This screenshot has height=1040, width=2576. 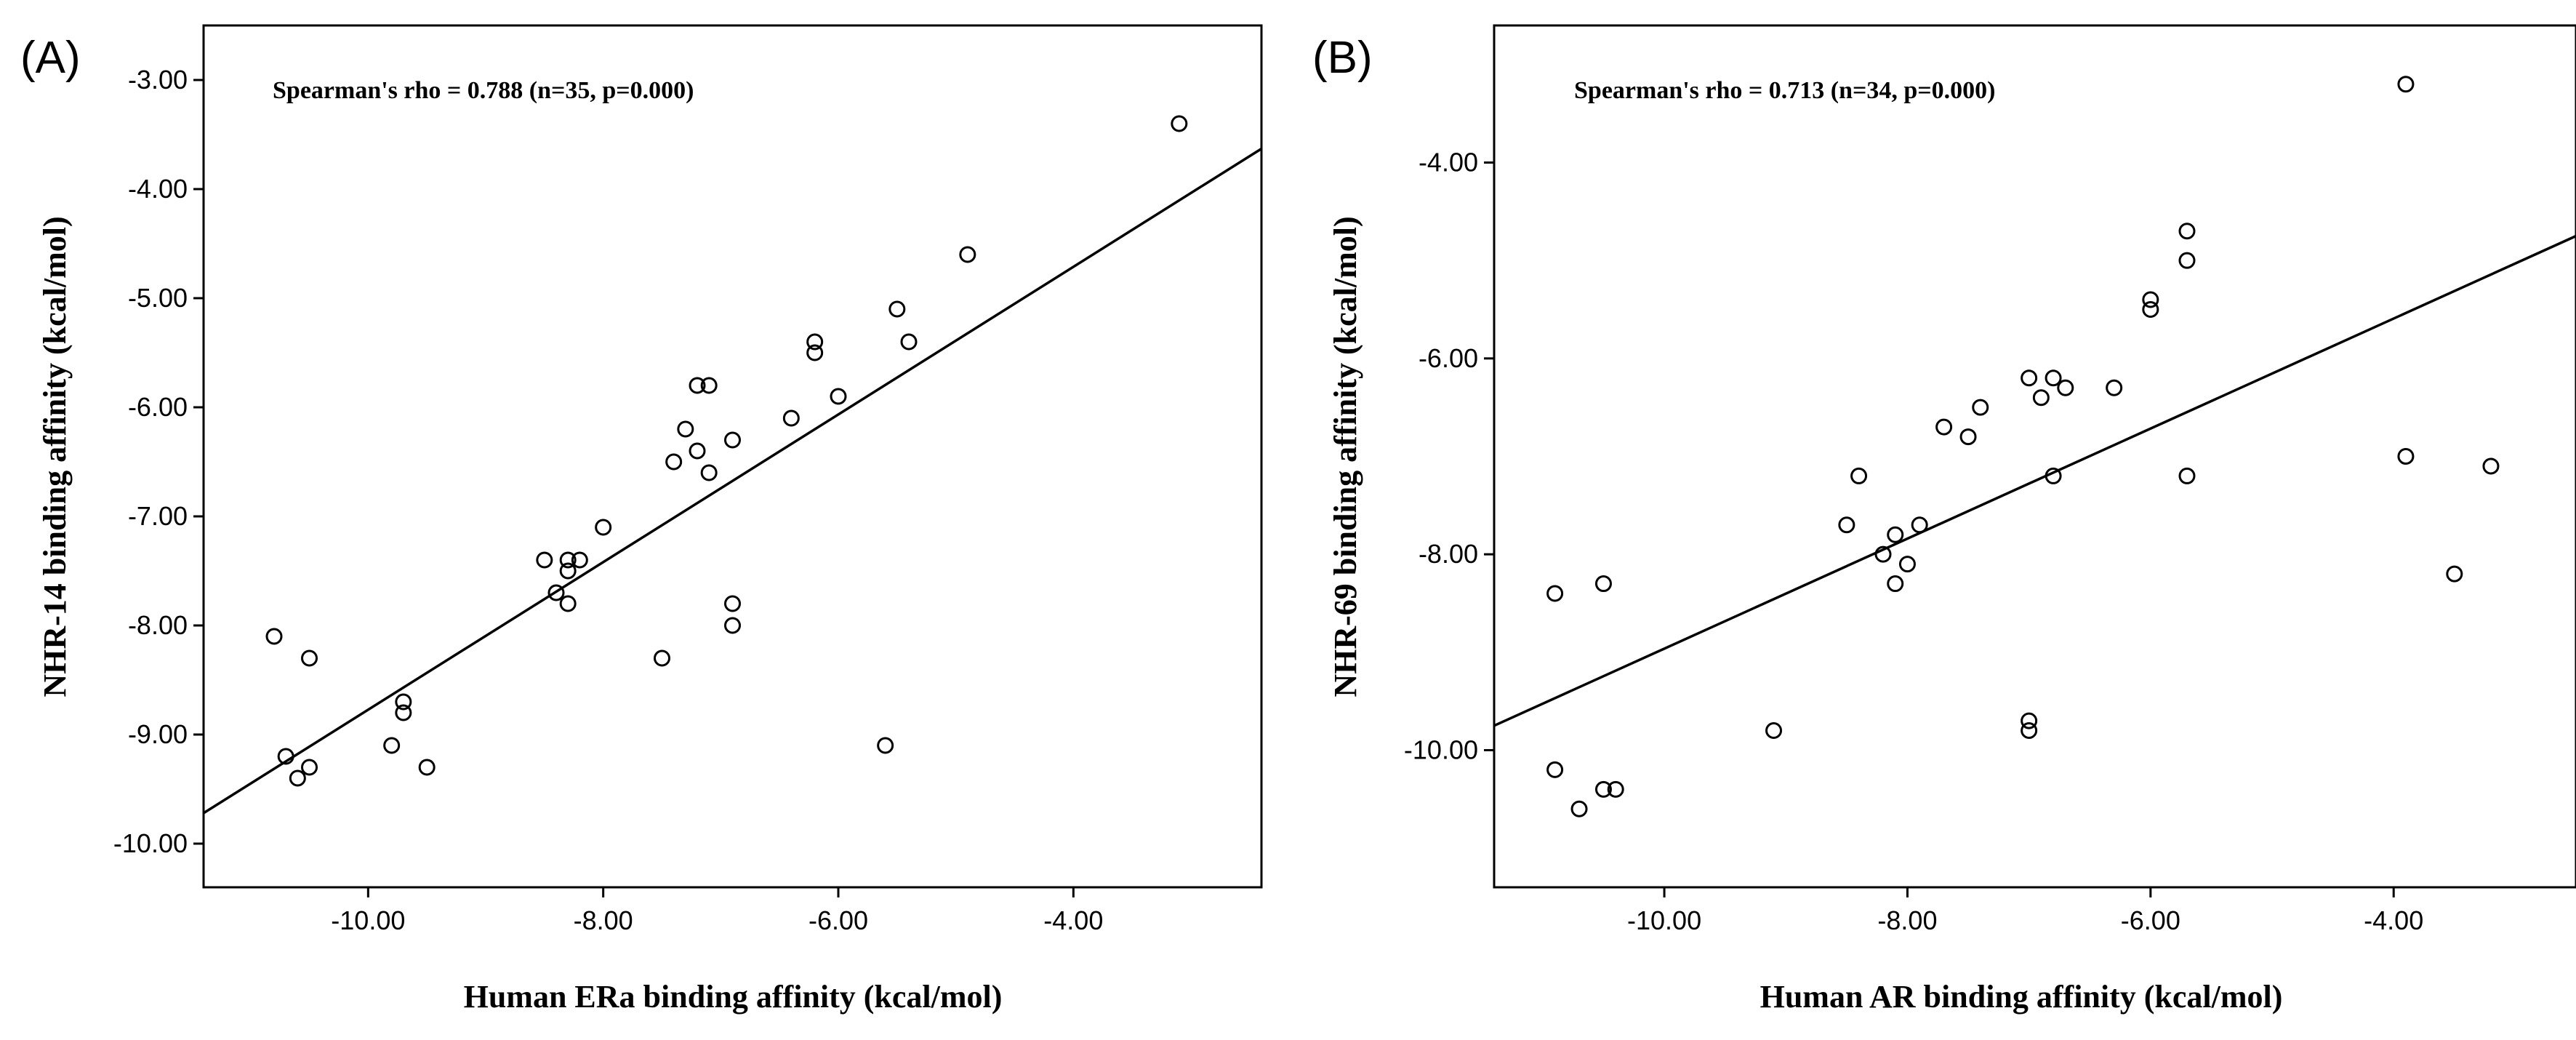 I want to click on y-tick-label-a: -8.00, so click(x=158, y=625).